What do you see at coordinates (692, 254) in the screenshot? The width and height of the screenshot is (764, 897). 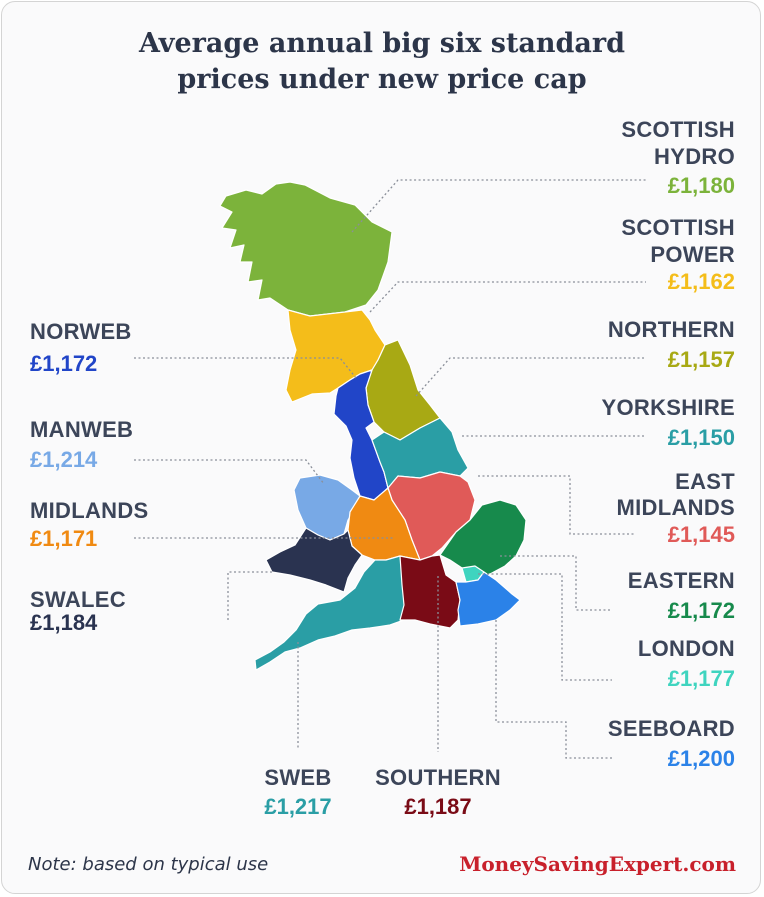 I see `label-scottish-power-name-2: POWER` at bounding box center [692, 254].